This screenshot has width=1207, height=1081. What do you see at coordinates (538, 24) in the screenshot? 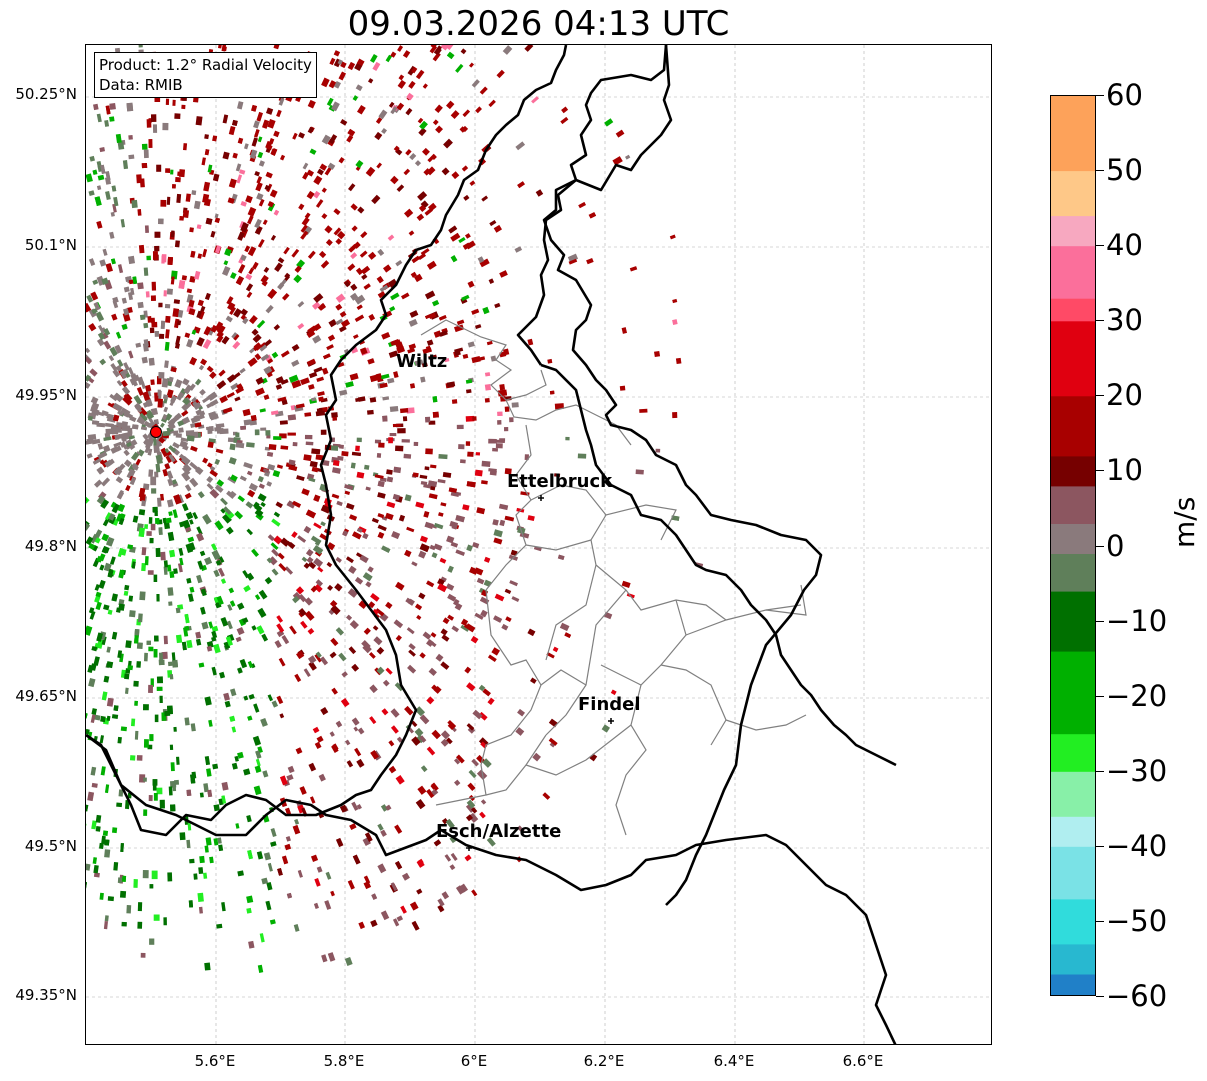
I see `map-title: 09.03.2026 04:13 UTC` at bounding box center [538, 24].